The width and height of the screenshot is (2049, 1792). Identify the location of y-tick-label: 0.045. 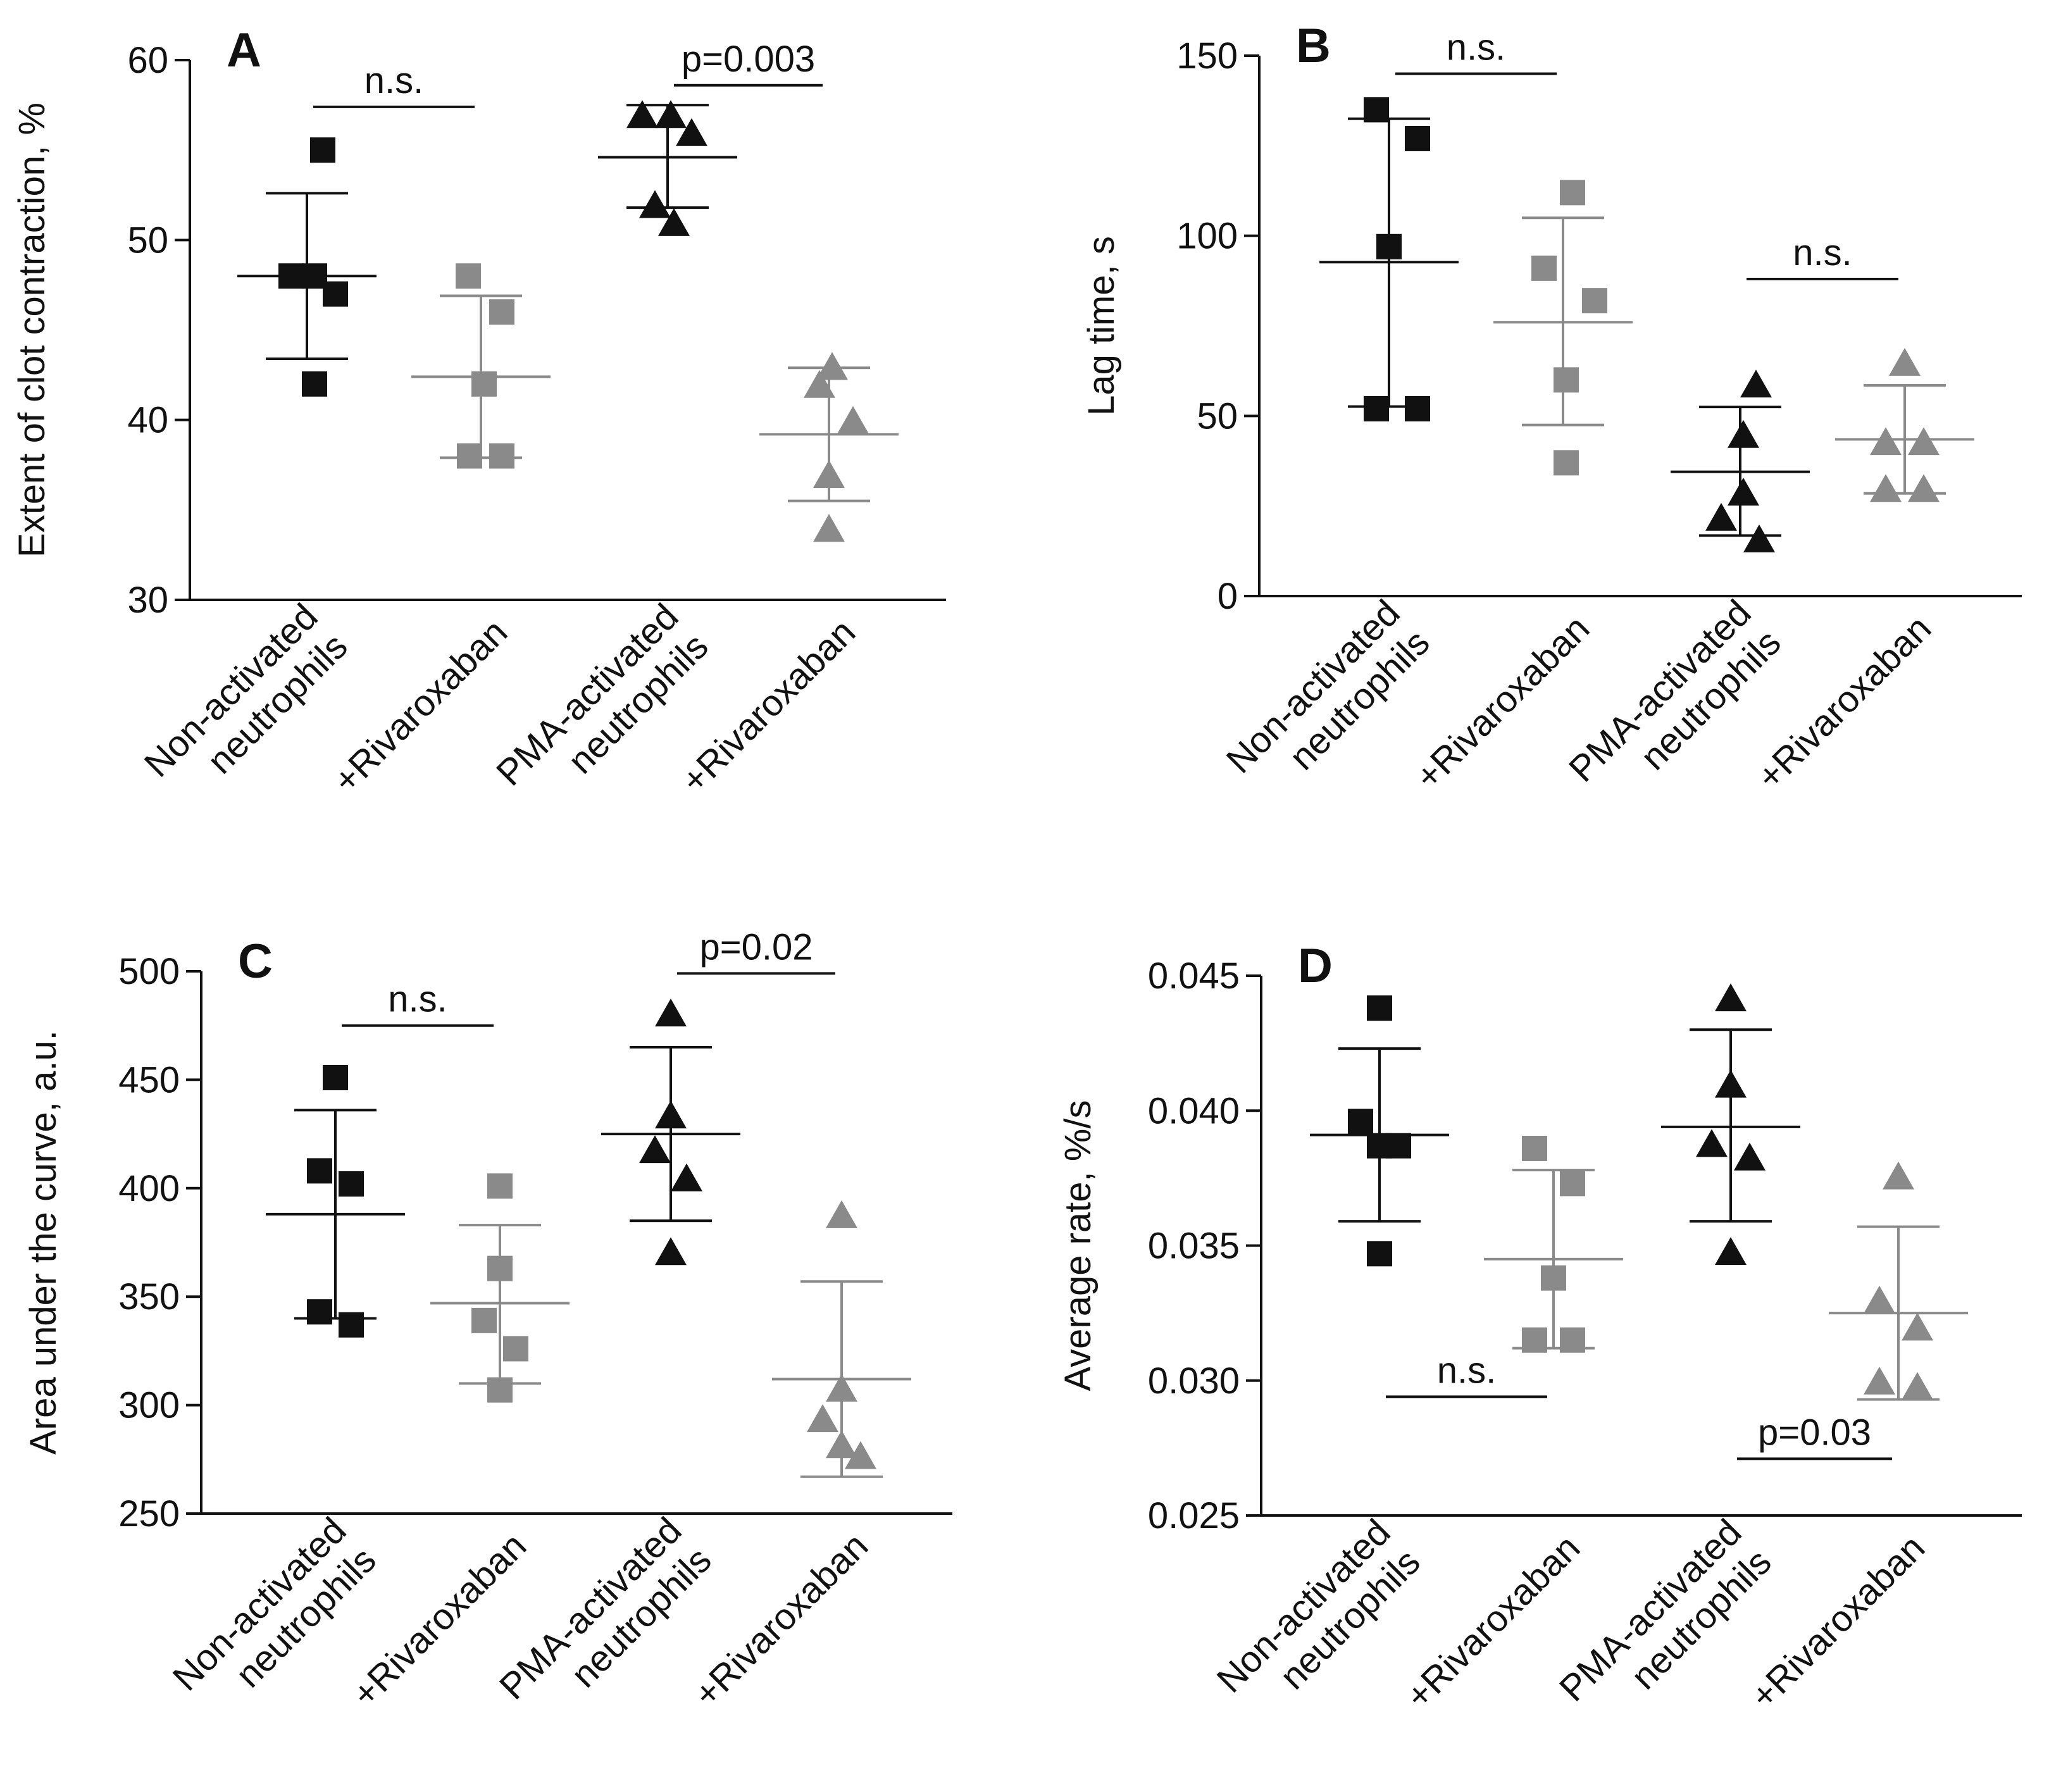
(1194, 976).